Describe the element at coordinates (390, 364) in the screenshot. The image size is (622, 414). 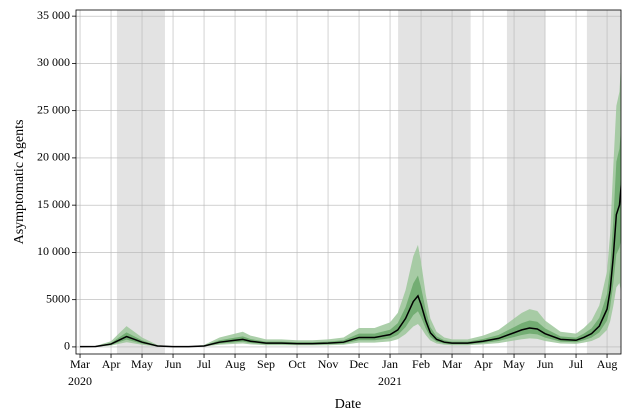
I see `x-tick-label: Jan` at that location.